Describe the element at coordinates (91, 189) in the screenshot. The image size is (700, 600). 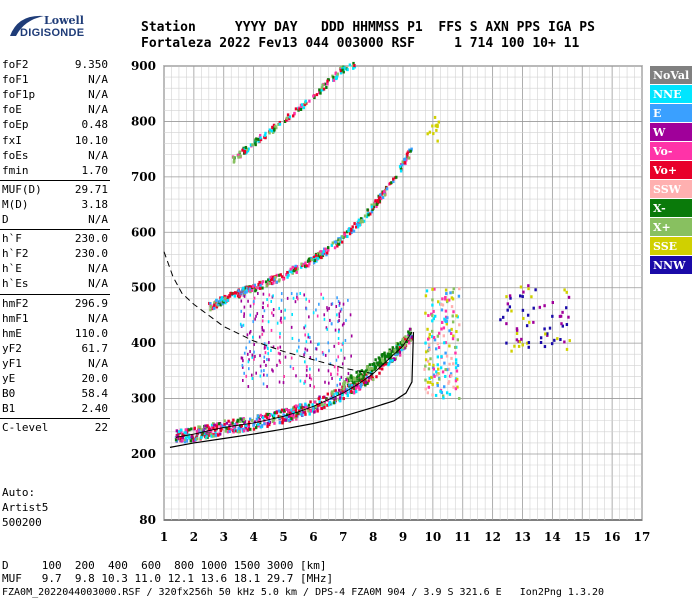
I see `param-value: 29.71` at that location.